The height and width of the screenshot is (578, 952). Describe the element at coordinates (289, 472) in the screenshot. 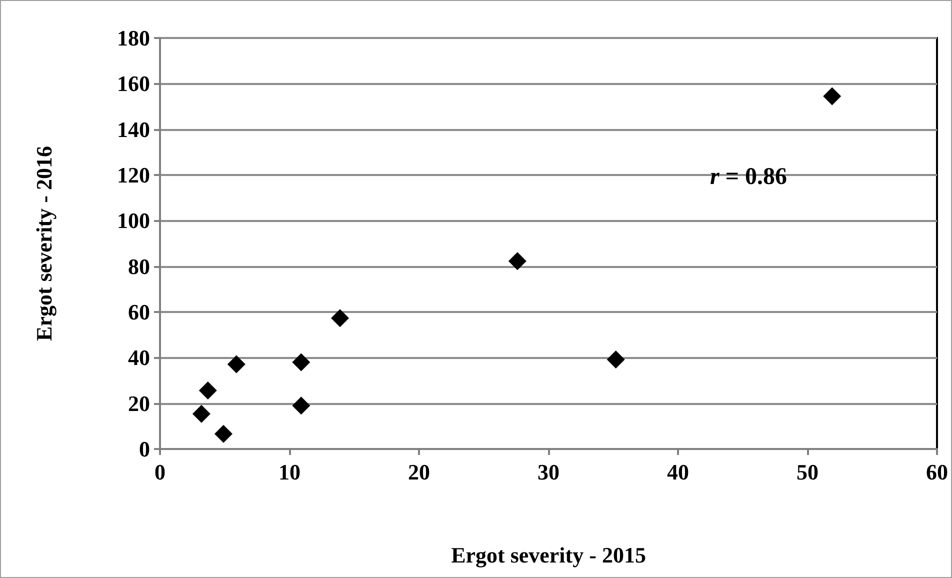

I see `x-tick-label: 10` at that location.